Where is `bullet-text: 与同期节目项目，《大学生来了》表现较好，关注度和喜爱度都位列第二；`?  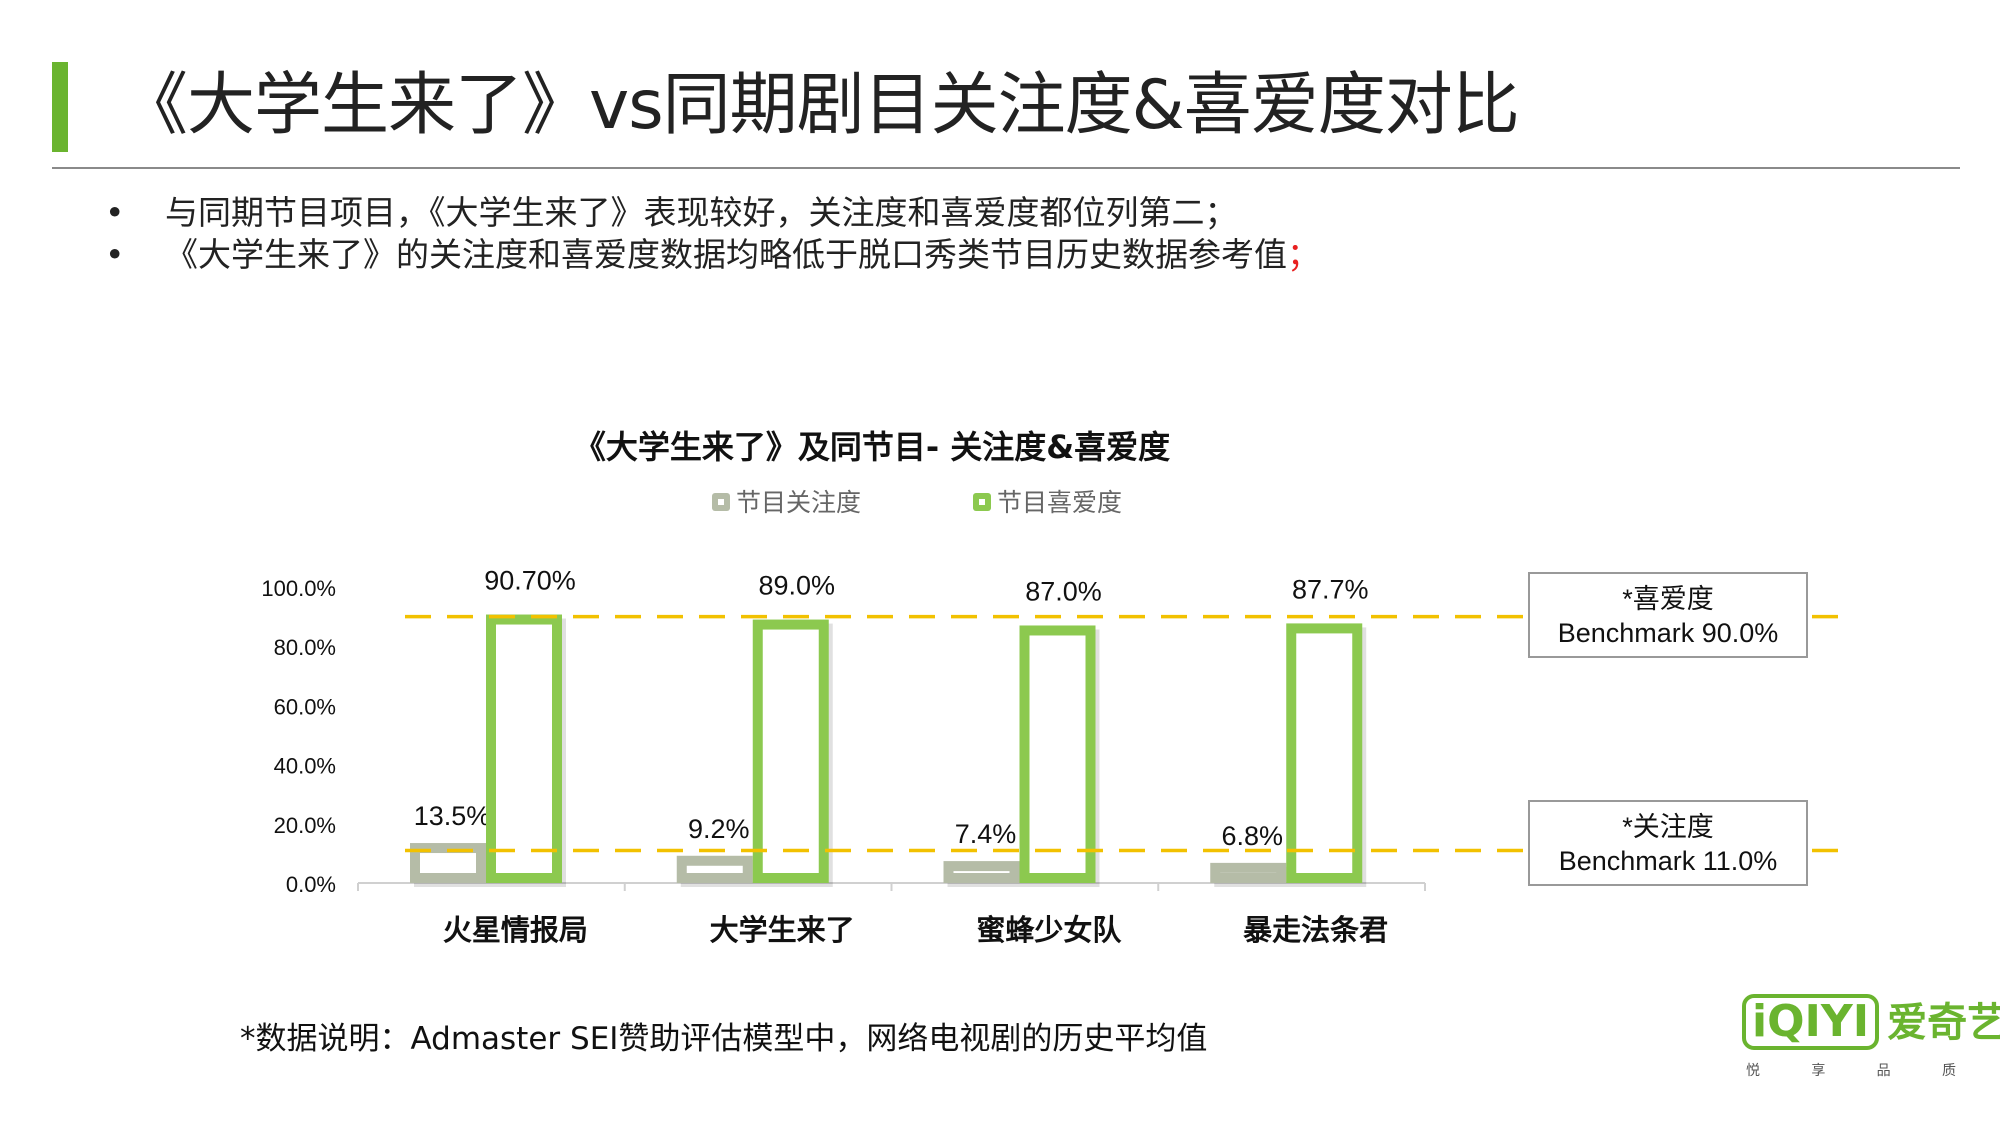
bullet-text: 与同期节目项目，《大学生来了》表现较好，关注度和喜爱度都位列第二； is located at coordinates (701, 212).